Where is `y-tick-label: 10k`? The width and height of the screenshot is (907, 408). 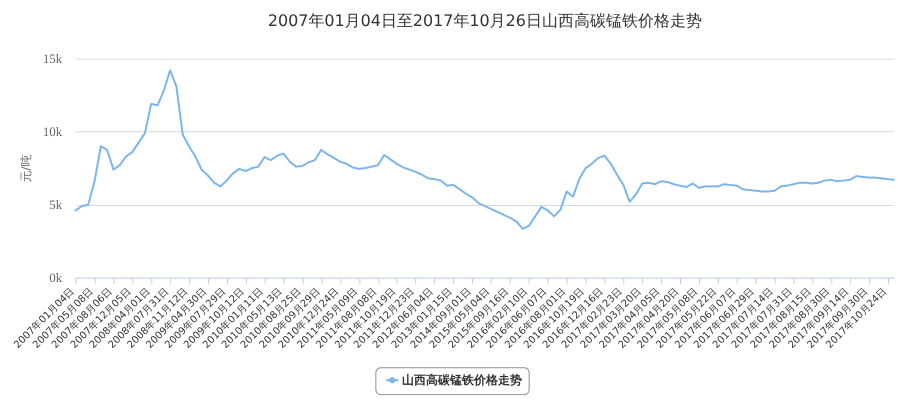 y-tick-label: 10k is located at coordinates (52, 132).